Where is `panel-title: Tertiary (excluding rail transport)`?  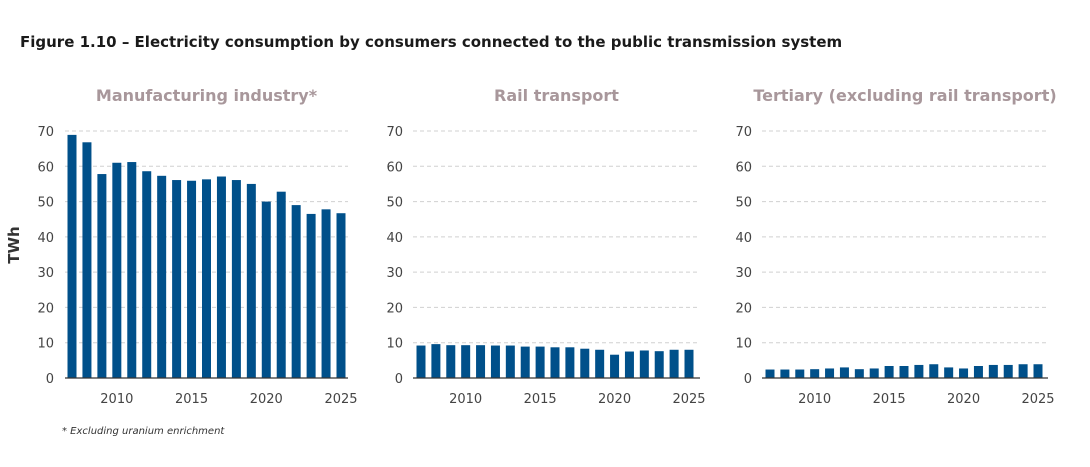 panel-title: Tertiary (excluding rail transport) is located at coordinates (904, 95).